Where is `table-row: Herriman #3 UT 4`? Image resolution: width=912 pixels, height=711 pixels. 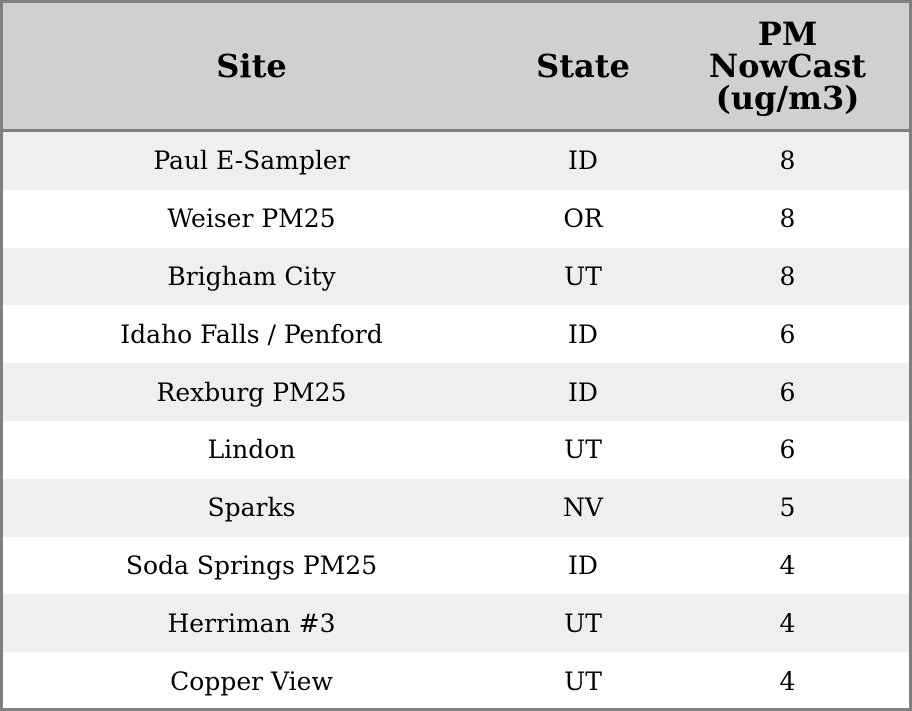 table-row: Herriman #3 UT 4 is located at coordinates (456, 623).